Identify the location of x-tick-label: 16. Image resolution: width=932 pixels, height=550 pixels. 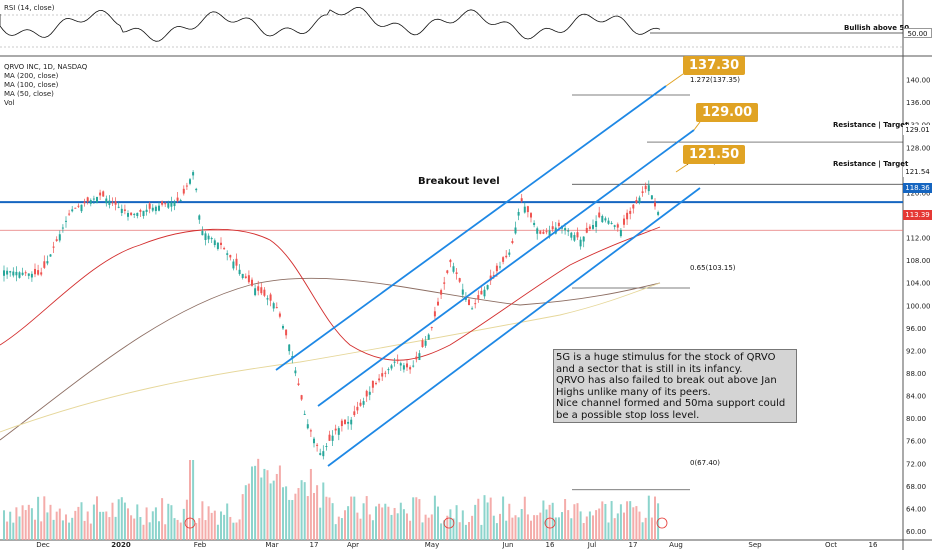
(873, 545).